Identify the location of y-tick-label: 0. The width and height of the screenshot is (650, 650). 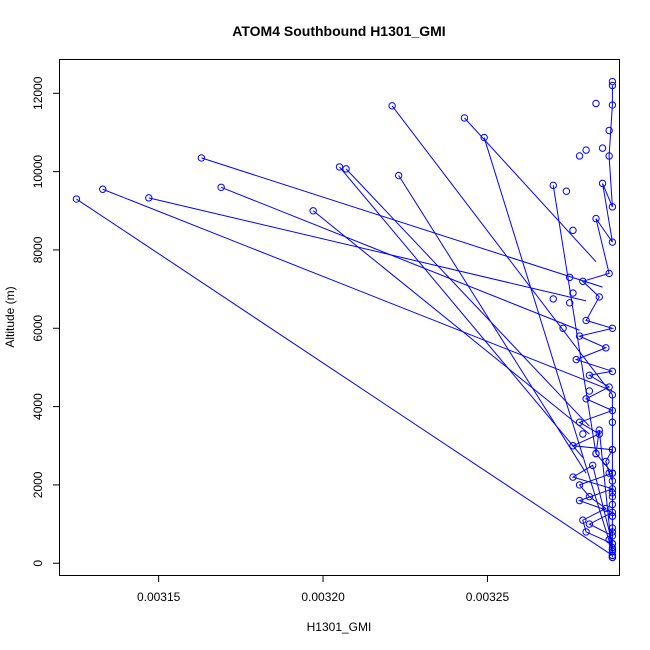
(38, 563).